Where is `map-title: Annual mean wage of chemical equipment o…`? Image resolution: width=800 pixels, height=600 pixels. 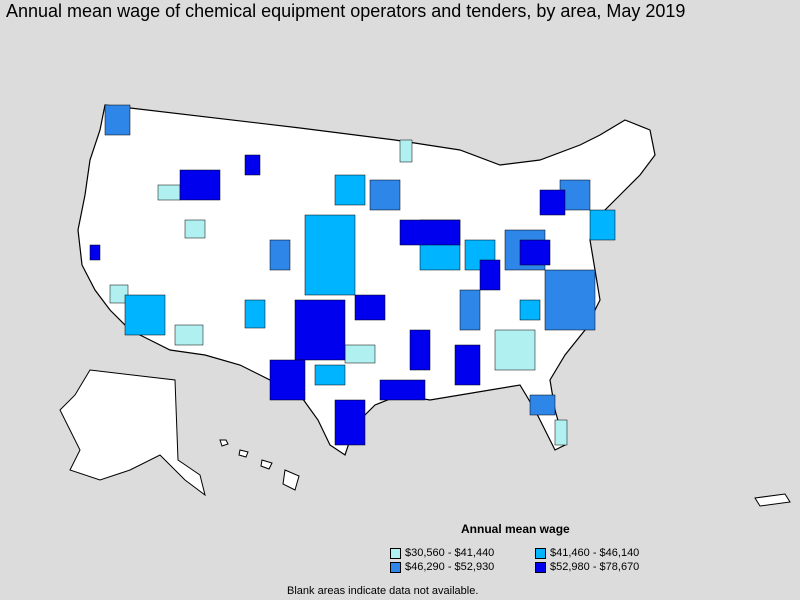 map-title: Annual mean wage of chemical equipment o… is located at coordinates (346, 11).